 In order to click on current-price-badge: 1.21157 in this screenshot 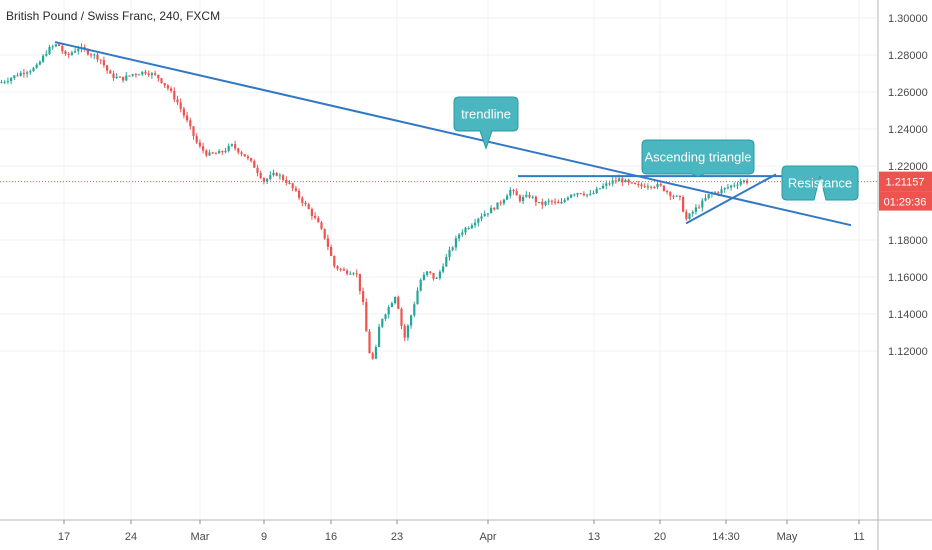, I will do `click(905, 181)`.